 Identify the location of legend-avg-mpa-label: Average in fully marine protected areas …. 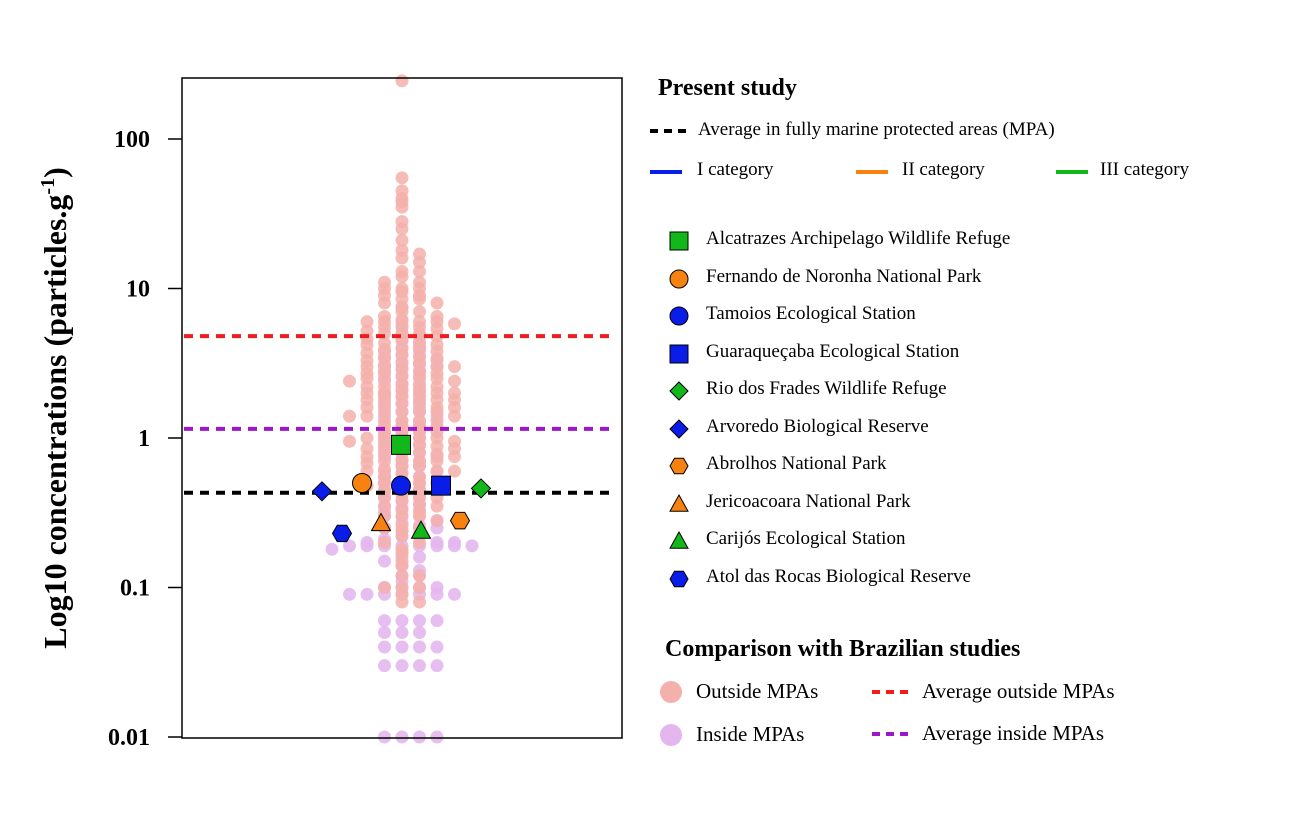
(876, 129).